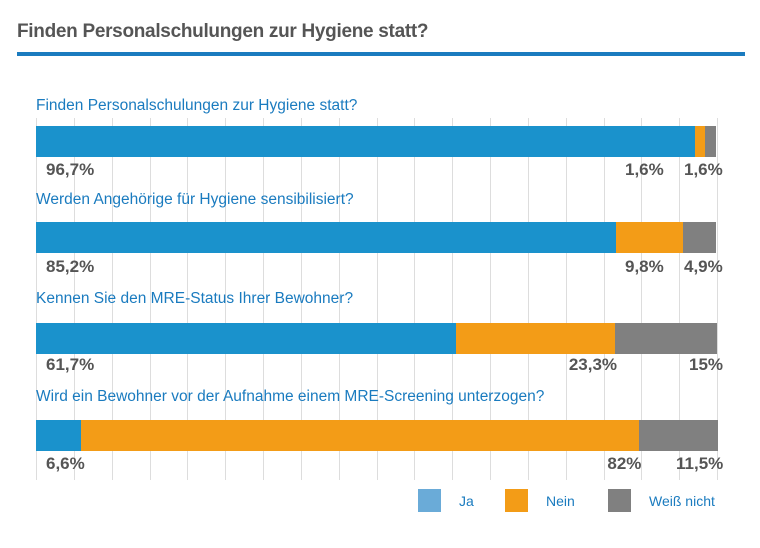  I want to click on value-label: 61,7%, so click(70, 364).